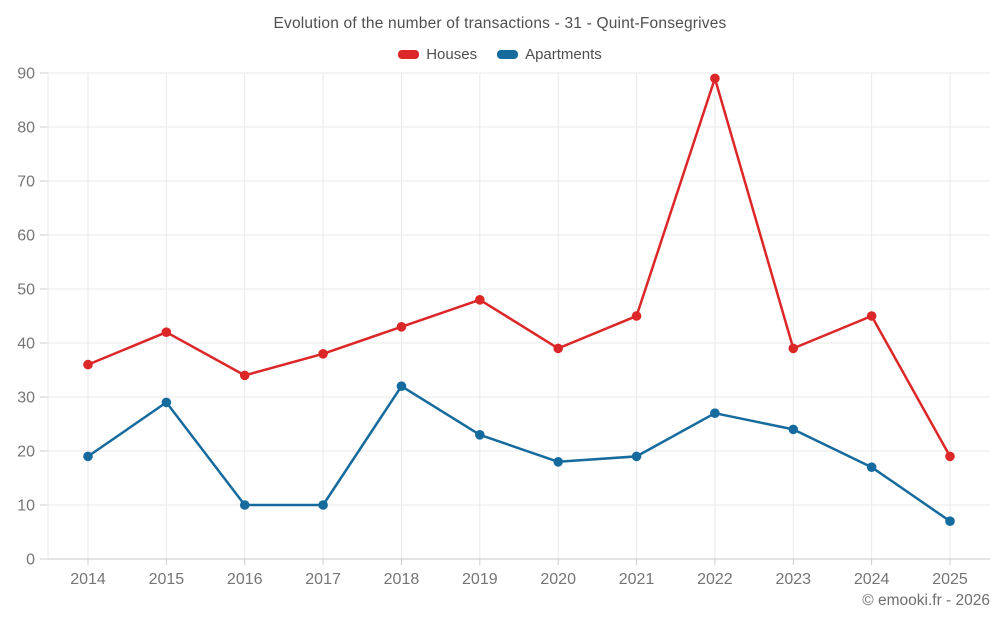 Image resolution: width=1000 pixels, height=625 pixels. I want to click on data-point-houses-2021, so click(636, 316).